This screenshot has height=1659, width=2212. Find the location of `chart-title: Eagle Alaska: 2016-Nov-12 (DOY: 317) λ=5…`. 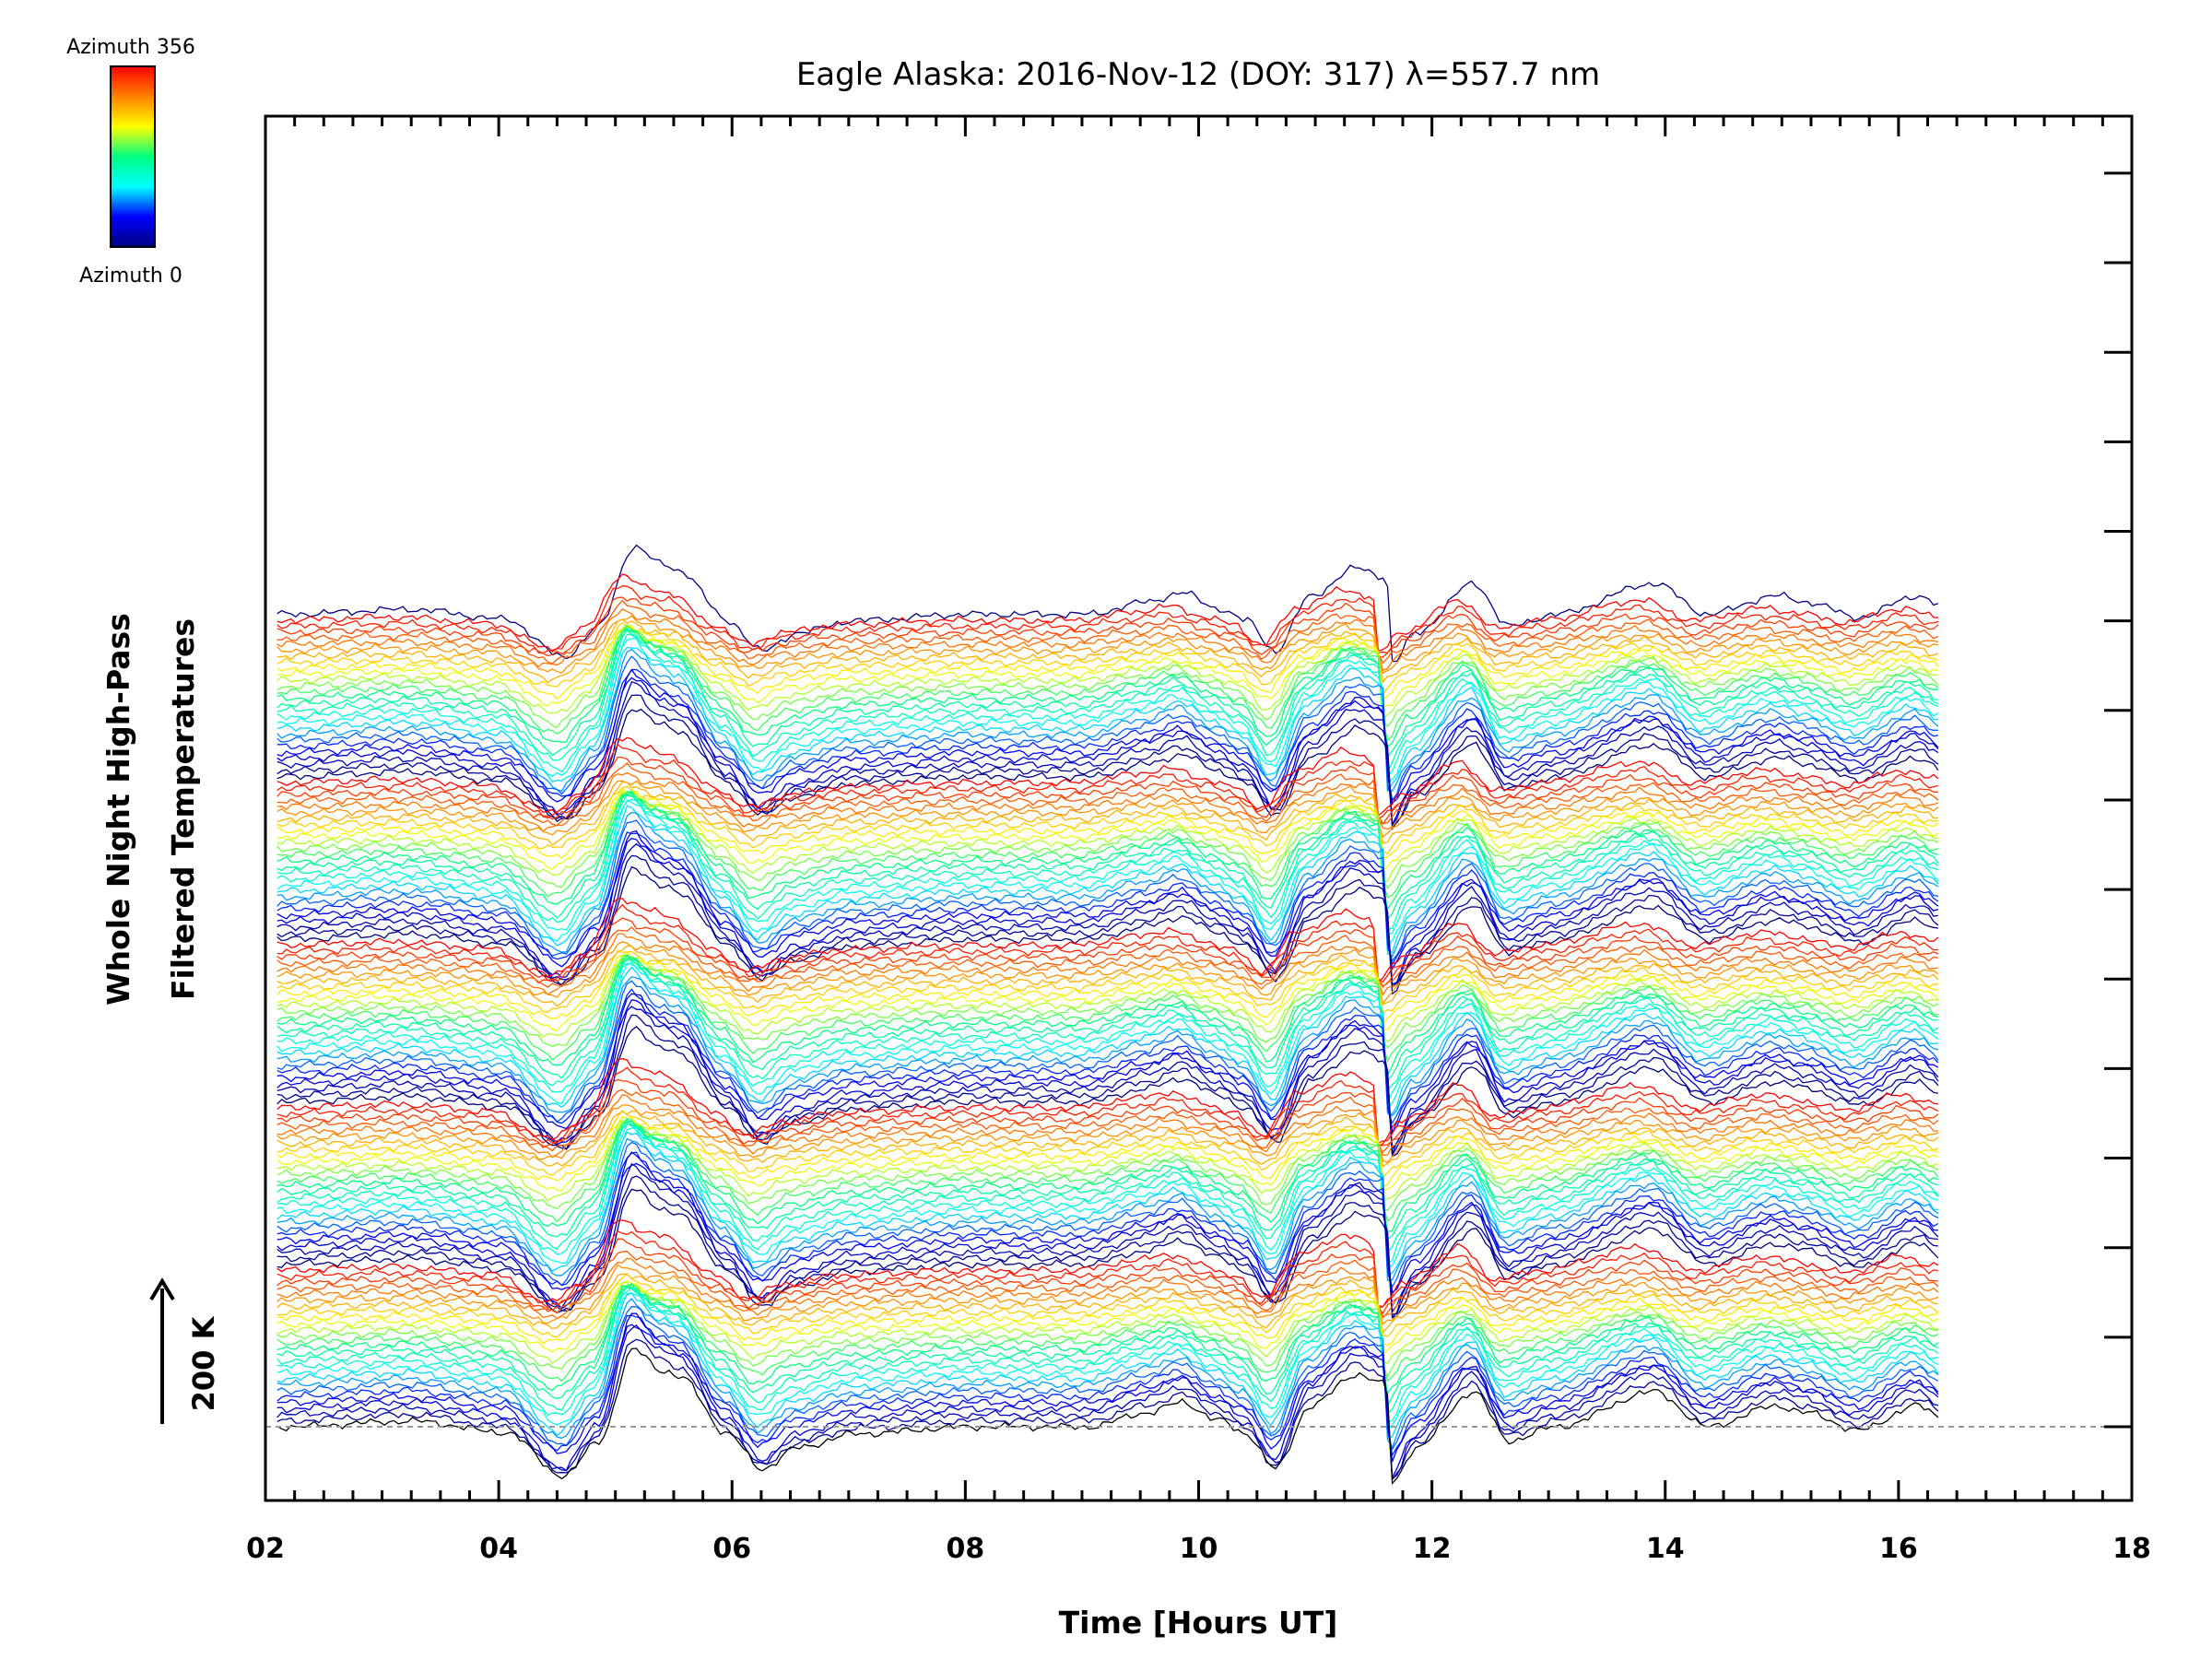

chart-title: Eagle Alaska: 2016-Nov-12 (DOY: 317) λ=5… is located at coordinates (1198, 74).